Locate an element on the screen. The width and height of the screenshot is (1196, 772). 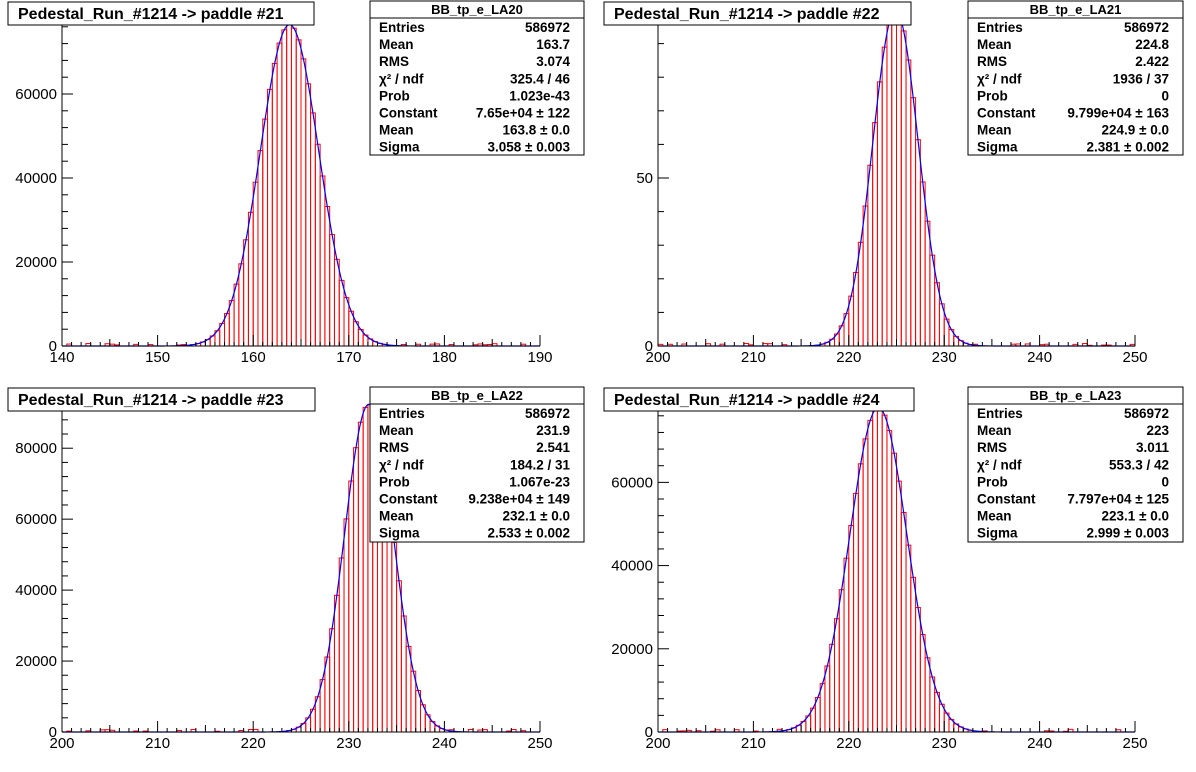
stats-value: 2.381 ± 0.002 is located at coordinates (1128, 147).